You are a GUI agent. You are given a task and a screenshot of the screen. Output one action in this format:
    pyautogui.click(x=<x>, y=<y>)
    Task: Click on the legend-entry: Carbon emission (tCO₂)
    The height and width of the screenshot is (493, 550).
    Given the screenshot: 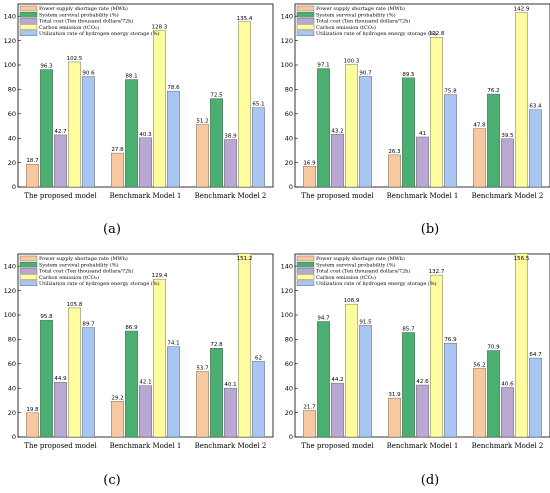 What is the action you would take?
    pyautogui.click(x=346, y=27)
    